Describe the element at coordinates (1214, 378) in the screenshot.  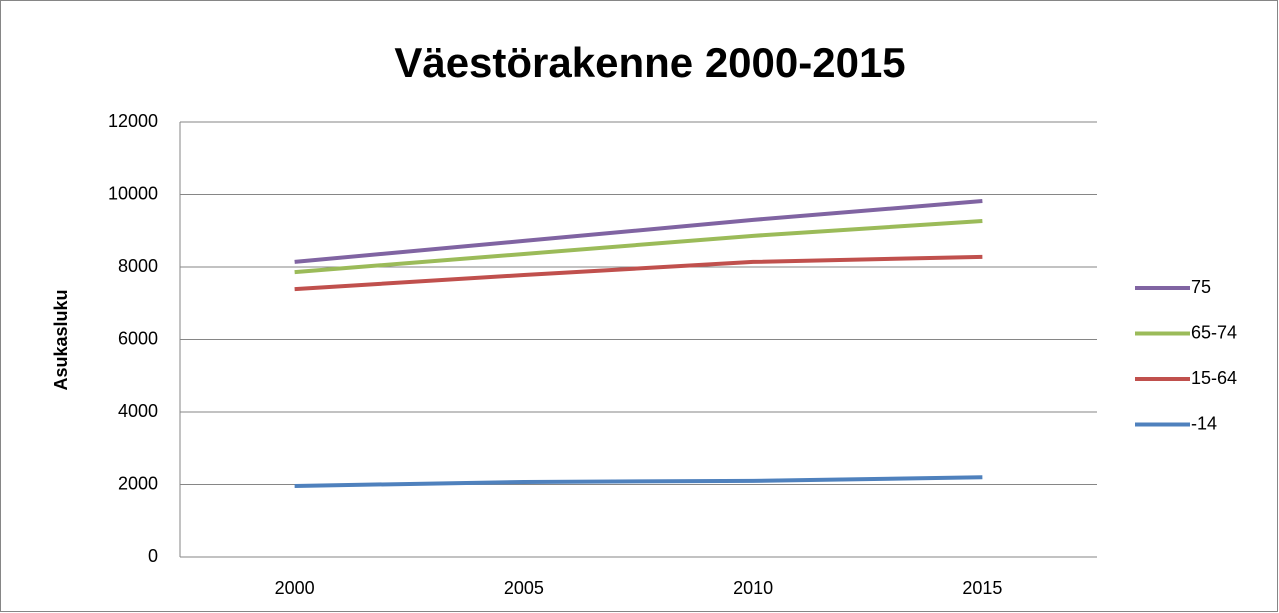
I see `legend-label: 15-64` at that location.